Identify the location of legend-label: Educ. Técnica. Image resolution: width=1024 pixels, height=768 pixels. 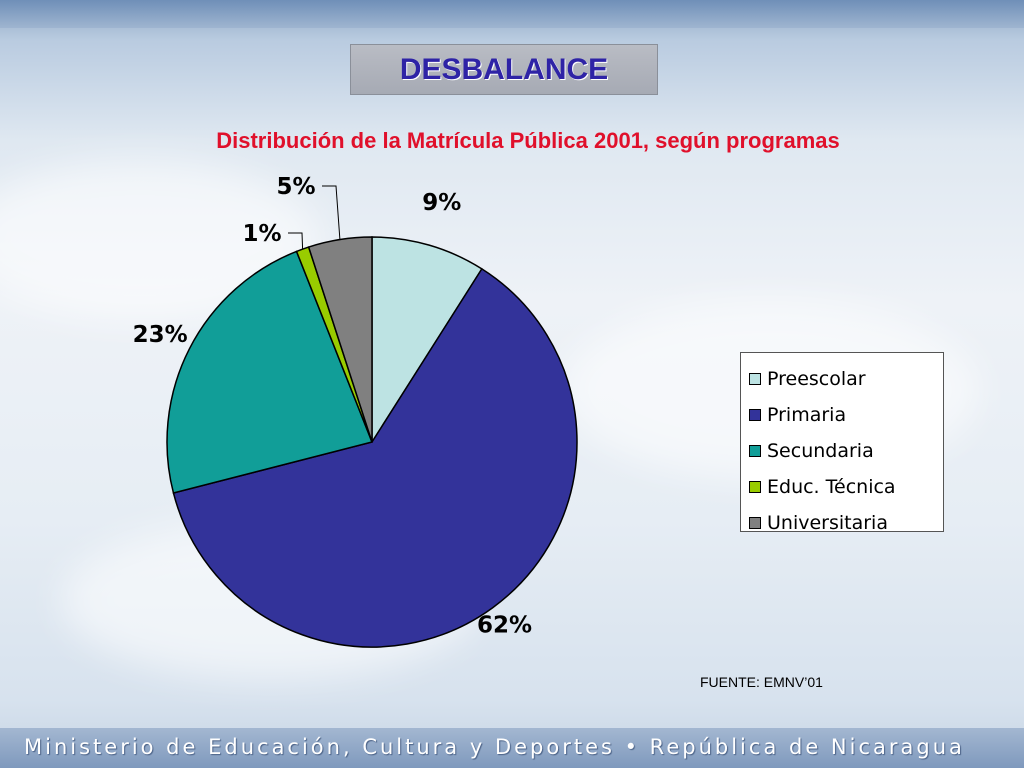
(831, 487).